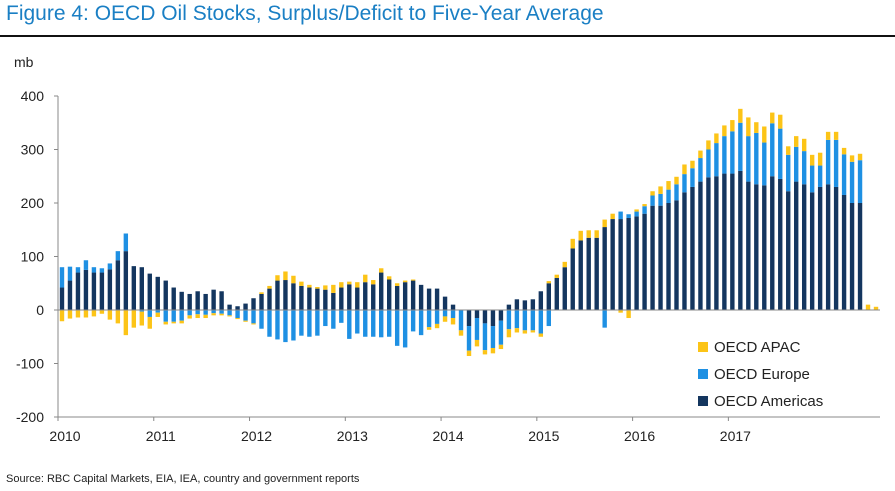 The width and height of the screenshot is (895, 491). What do you see at coordinates (703, 374) in the screenshot?
I see `legend-swatch` at bounding box center [703, 374].